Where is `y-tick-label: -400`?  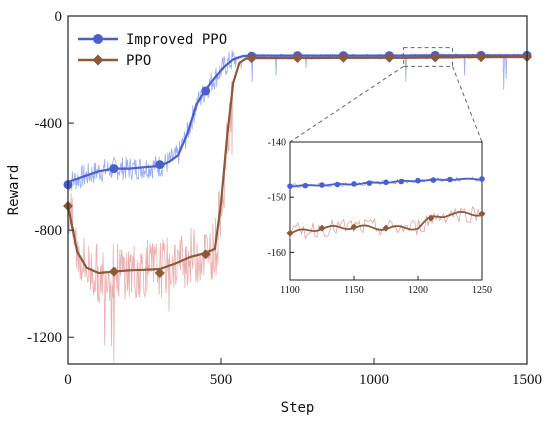
y-tick-label: -400 is located at coordinates (49, 124).